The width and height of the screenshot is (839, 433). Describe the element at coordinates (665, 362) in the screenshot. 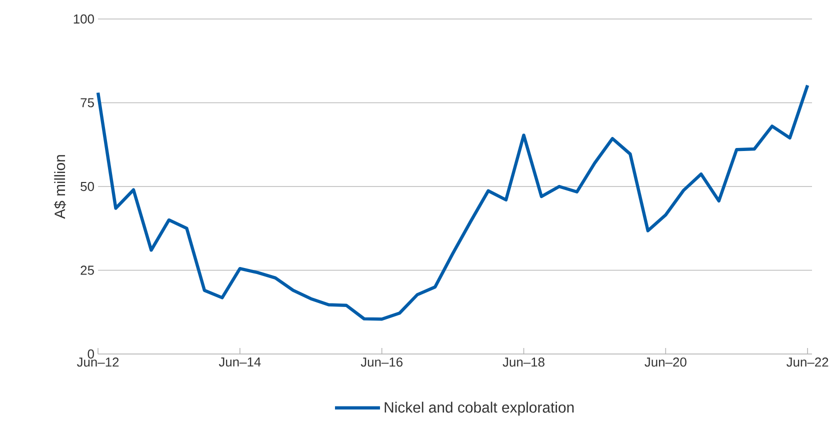

I see `x-tick-label: Jun–20` at that location.